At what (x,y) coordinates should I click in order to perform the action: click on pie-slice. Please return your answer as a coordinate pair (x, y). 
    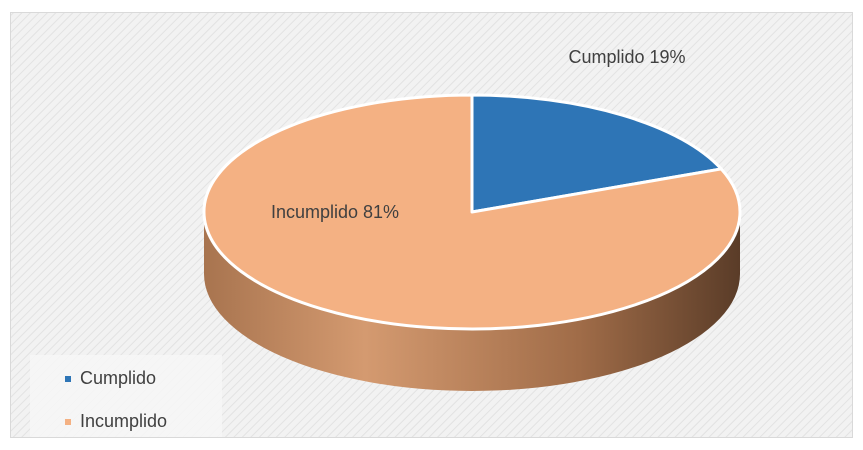
    Looking at the image, I should click on (596, 153).